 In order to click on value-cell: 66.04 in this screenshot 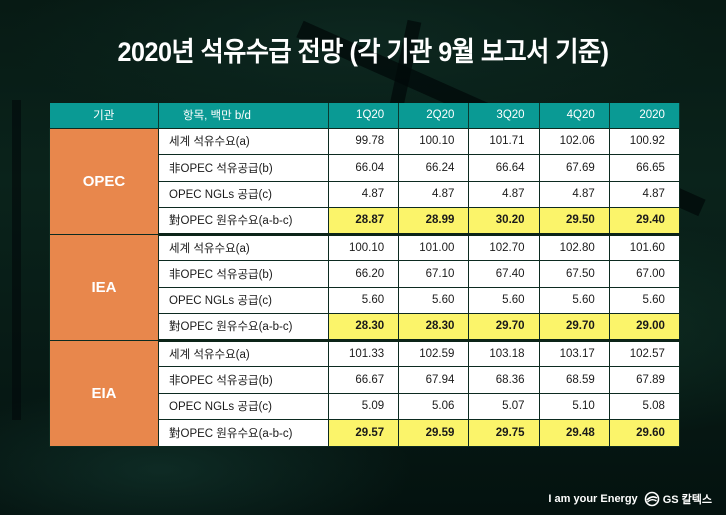, I will do `click(363, 168)`.